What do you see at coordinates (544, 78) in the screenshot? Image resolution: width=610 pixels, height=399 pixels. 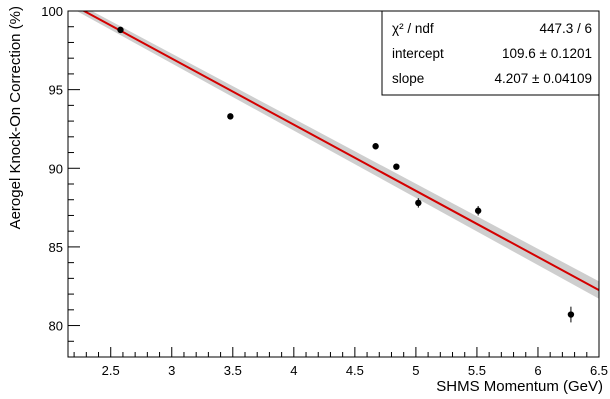 I see `stats-slope-value: 4.207 ± 0.04109` at bounding box center [544, 78].